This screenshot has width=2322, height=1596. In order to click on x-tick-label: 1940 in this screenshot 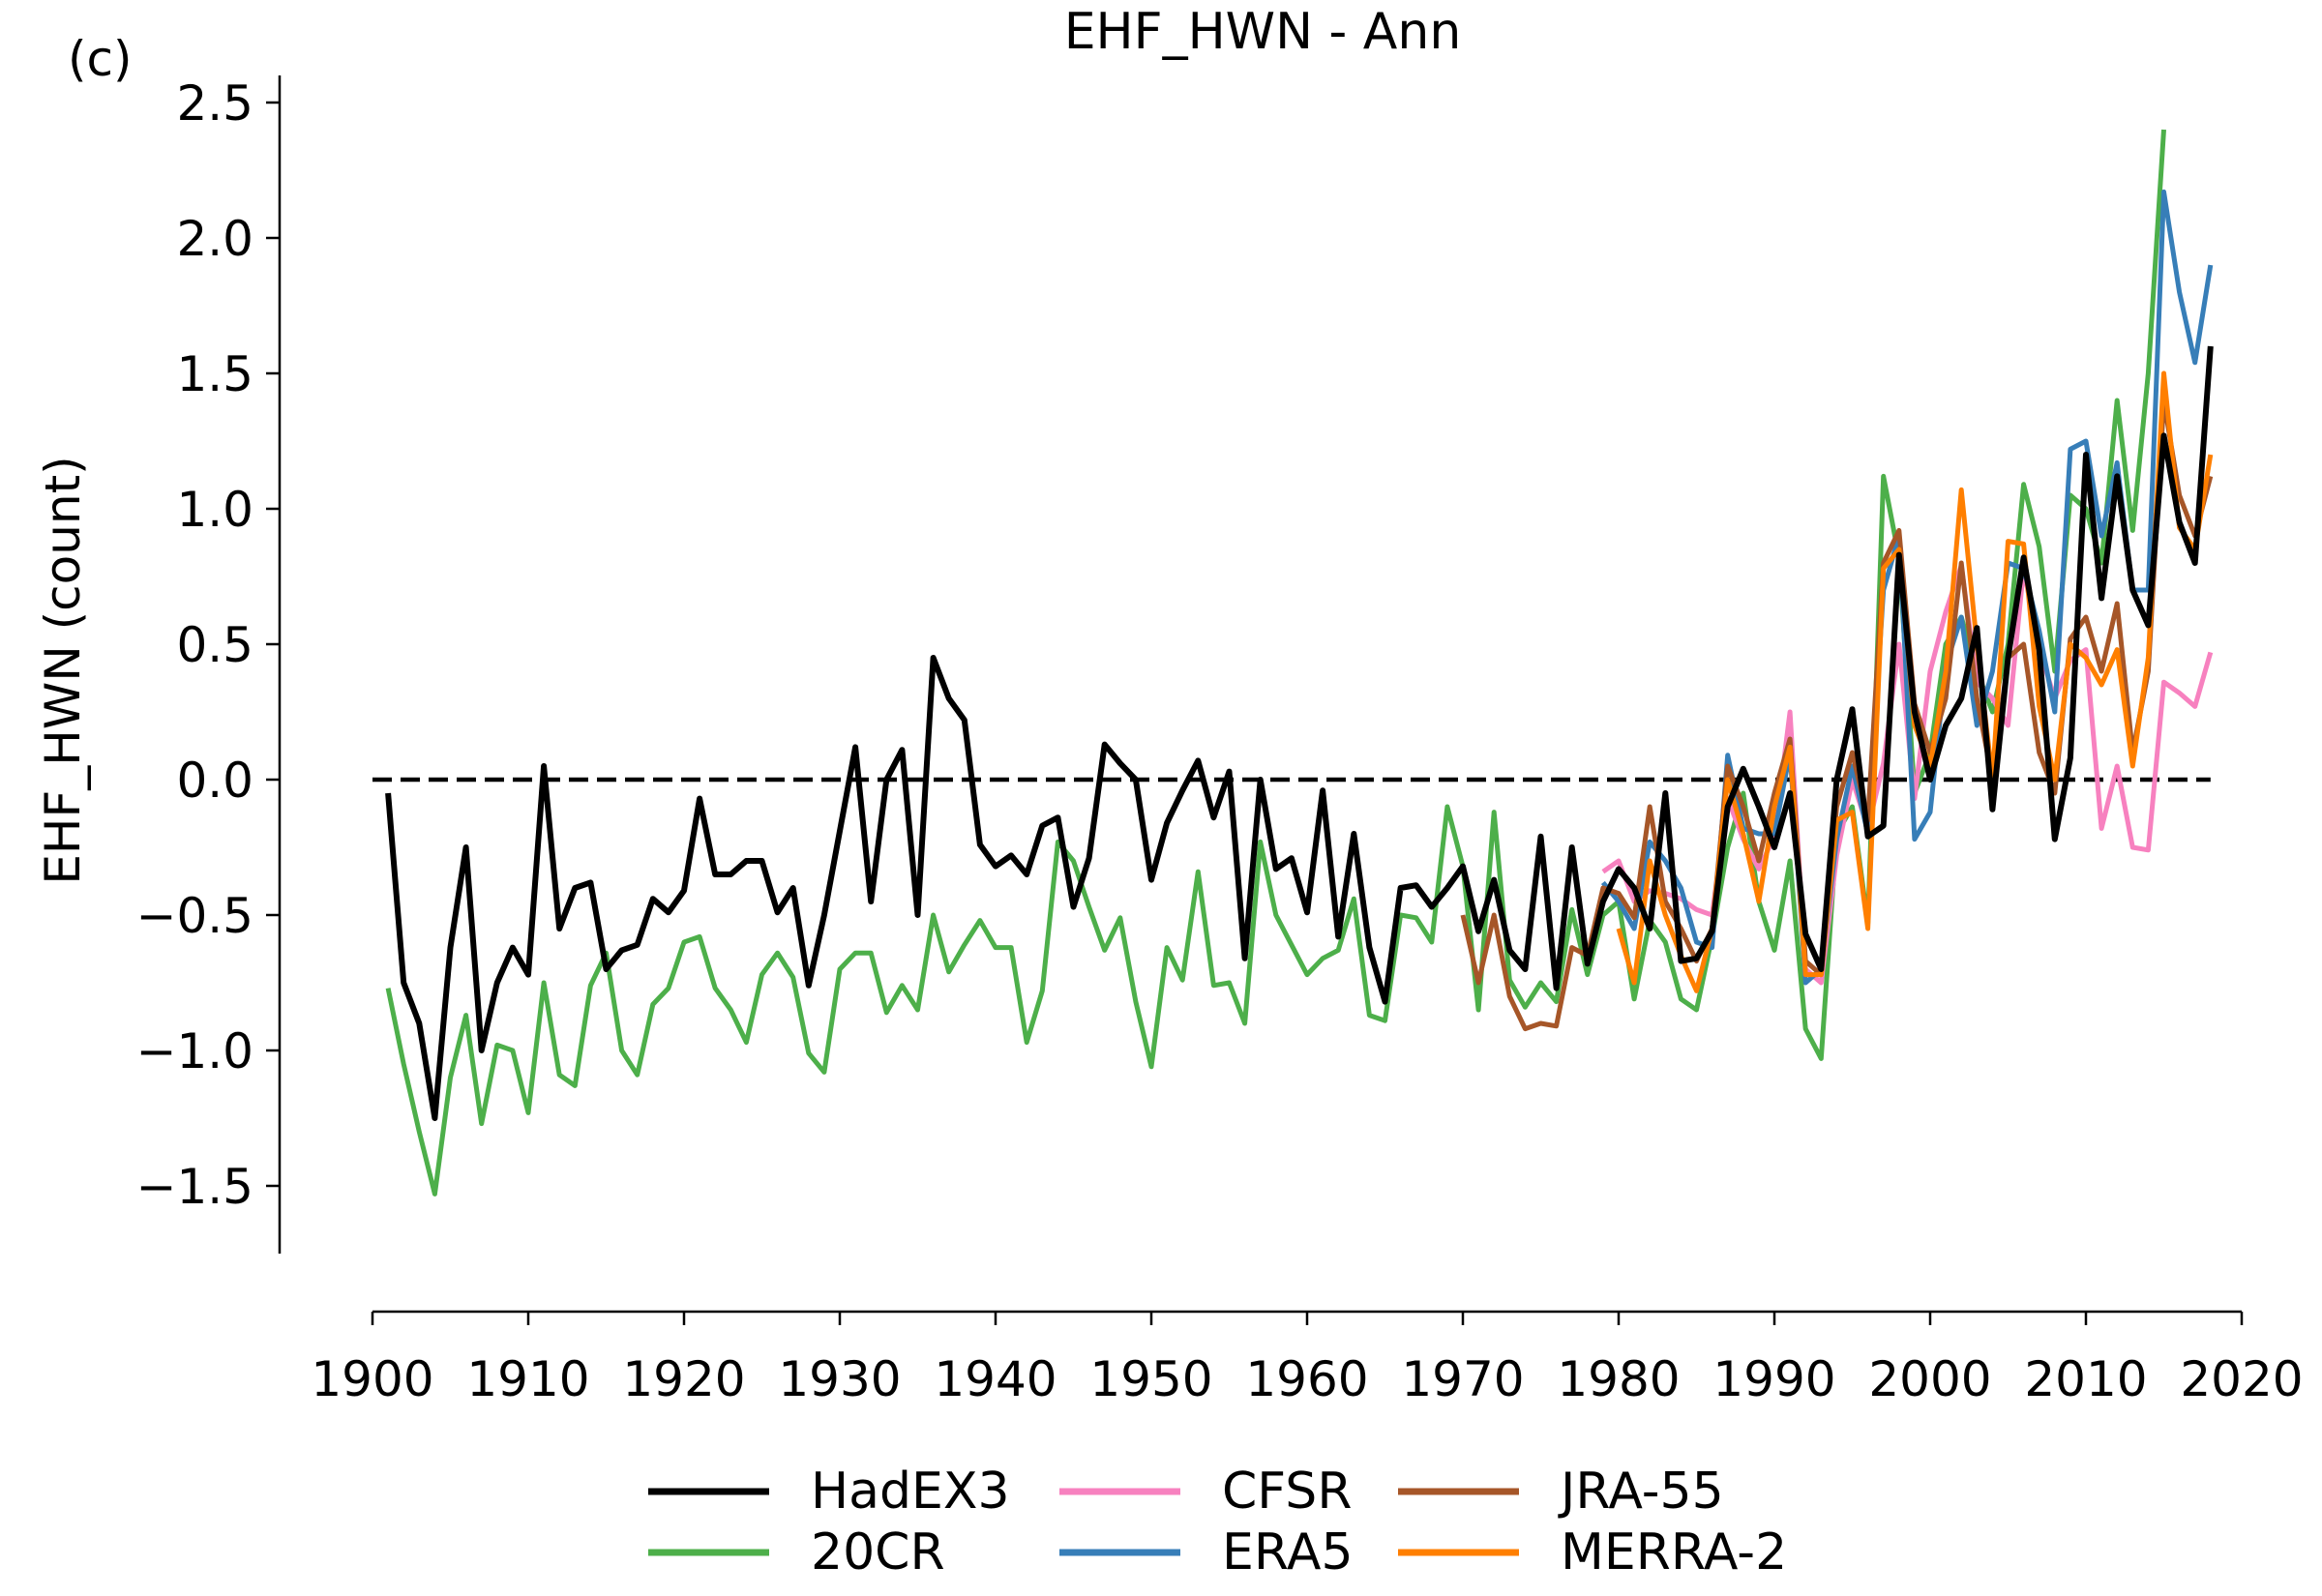, I will do `click(995, 1379)`.